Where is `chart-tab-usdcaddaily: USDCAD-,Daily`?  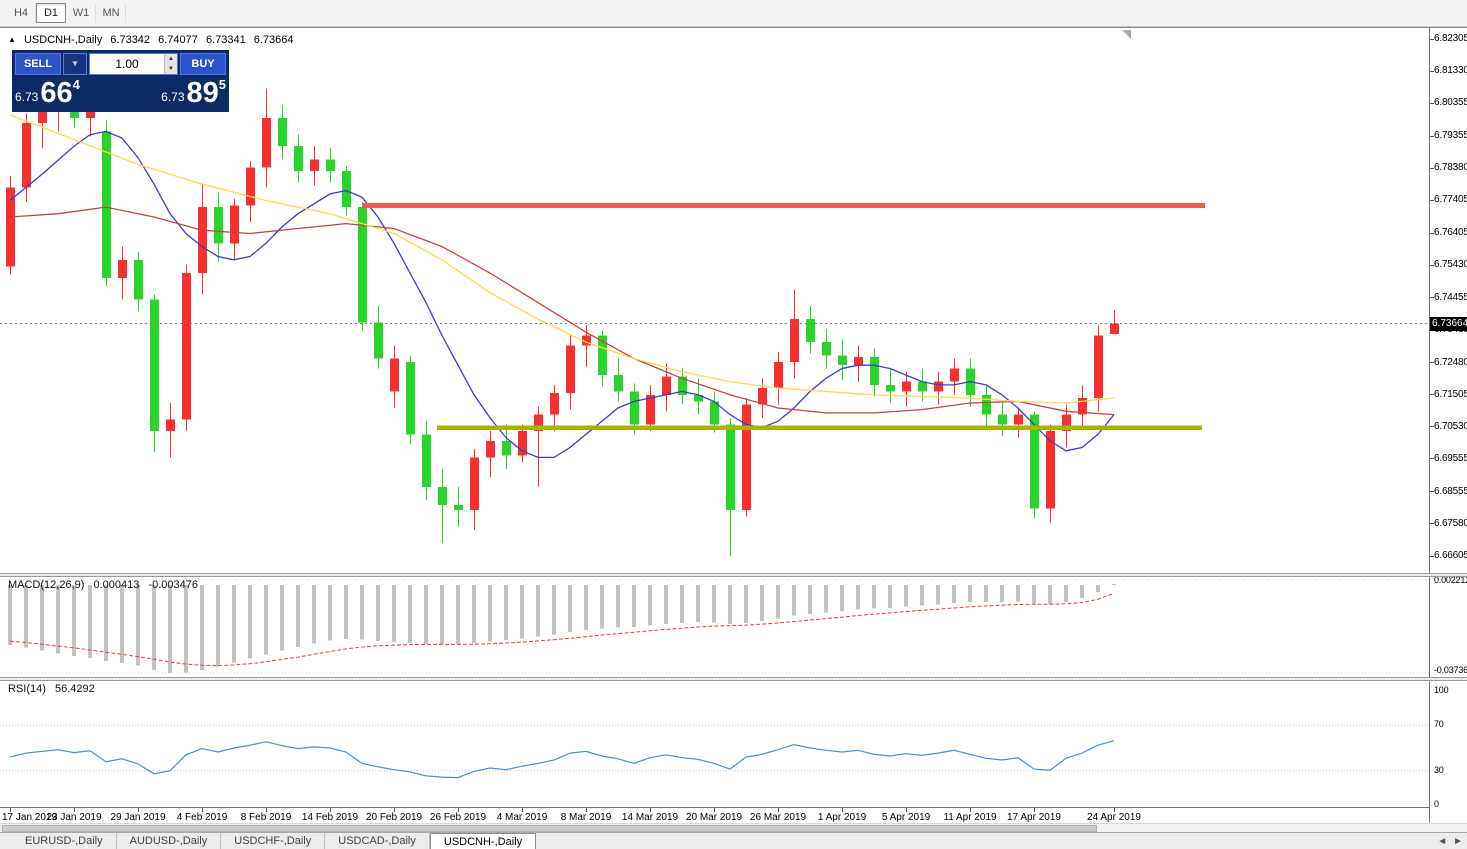
chart-tab-usdcaddaily: USDCAD-,Daily is located at coordinates (377, 841).